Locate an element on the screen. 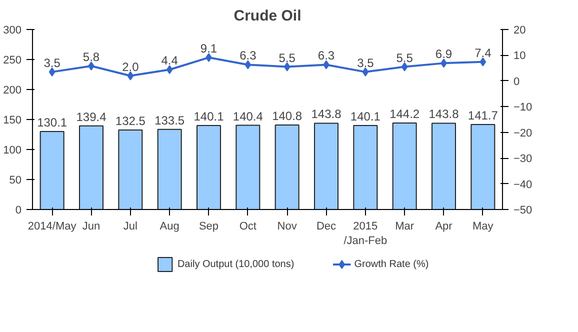 Image resolution: width=578 pixels, height=332 pixels. chart-title: Crude Oil is located at coordinates (268, 16).